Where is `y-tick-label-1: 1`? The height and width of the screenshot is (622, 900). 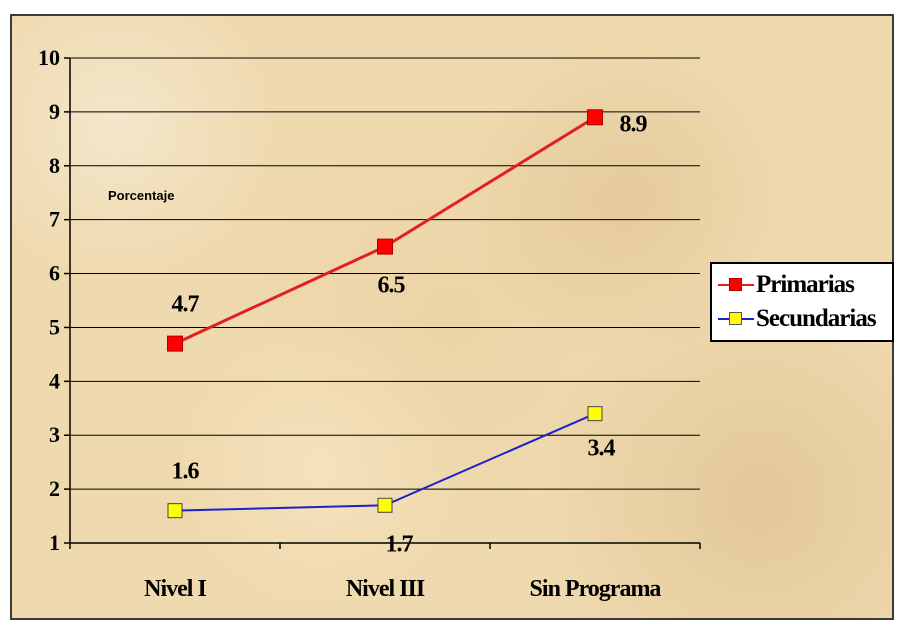
y-tick-label-1: 1 is located at coordinates (54, 542).